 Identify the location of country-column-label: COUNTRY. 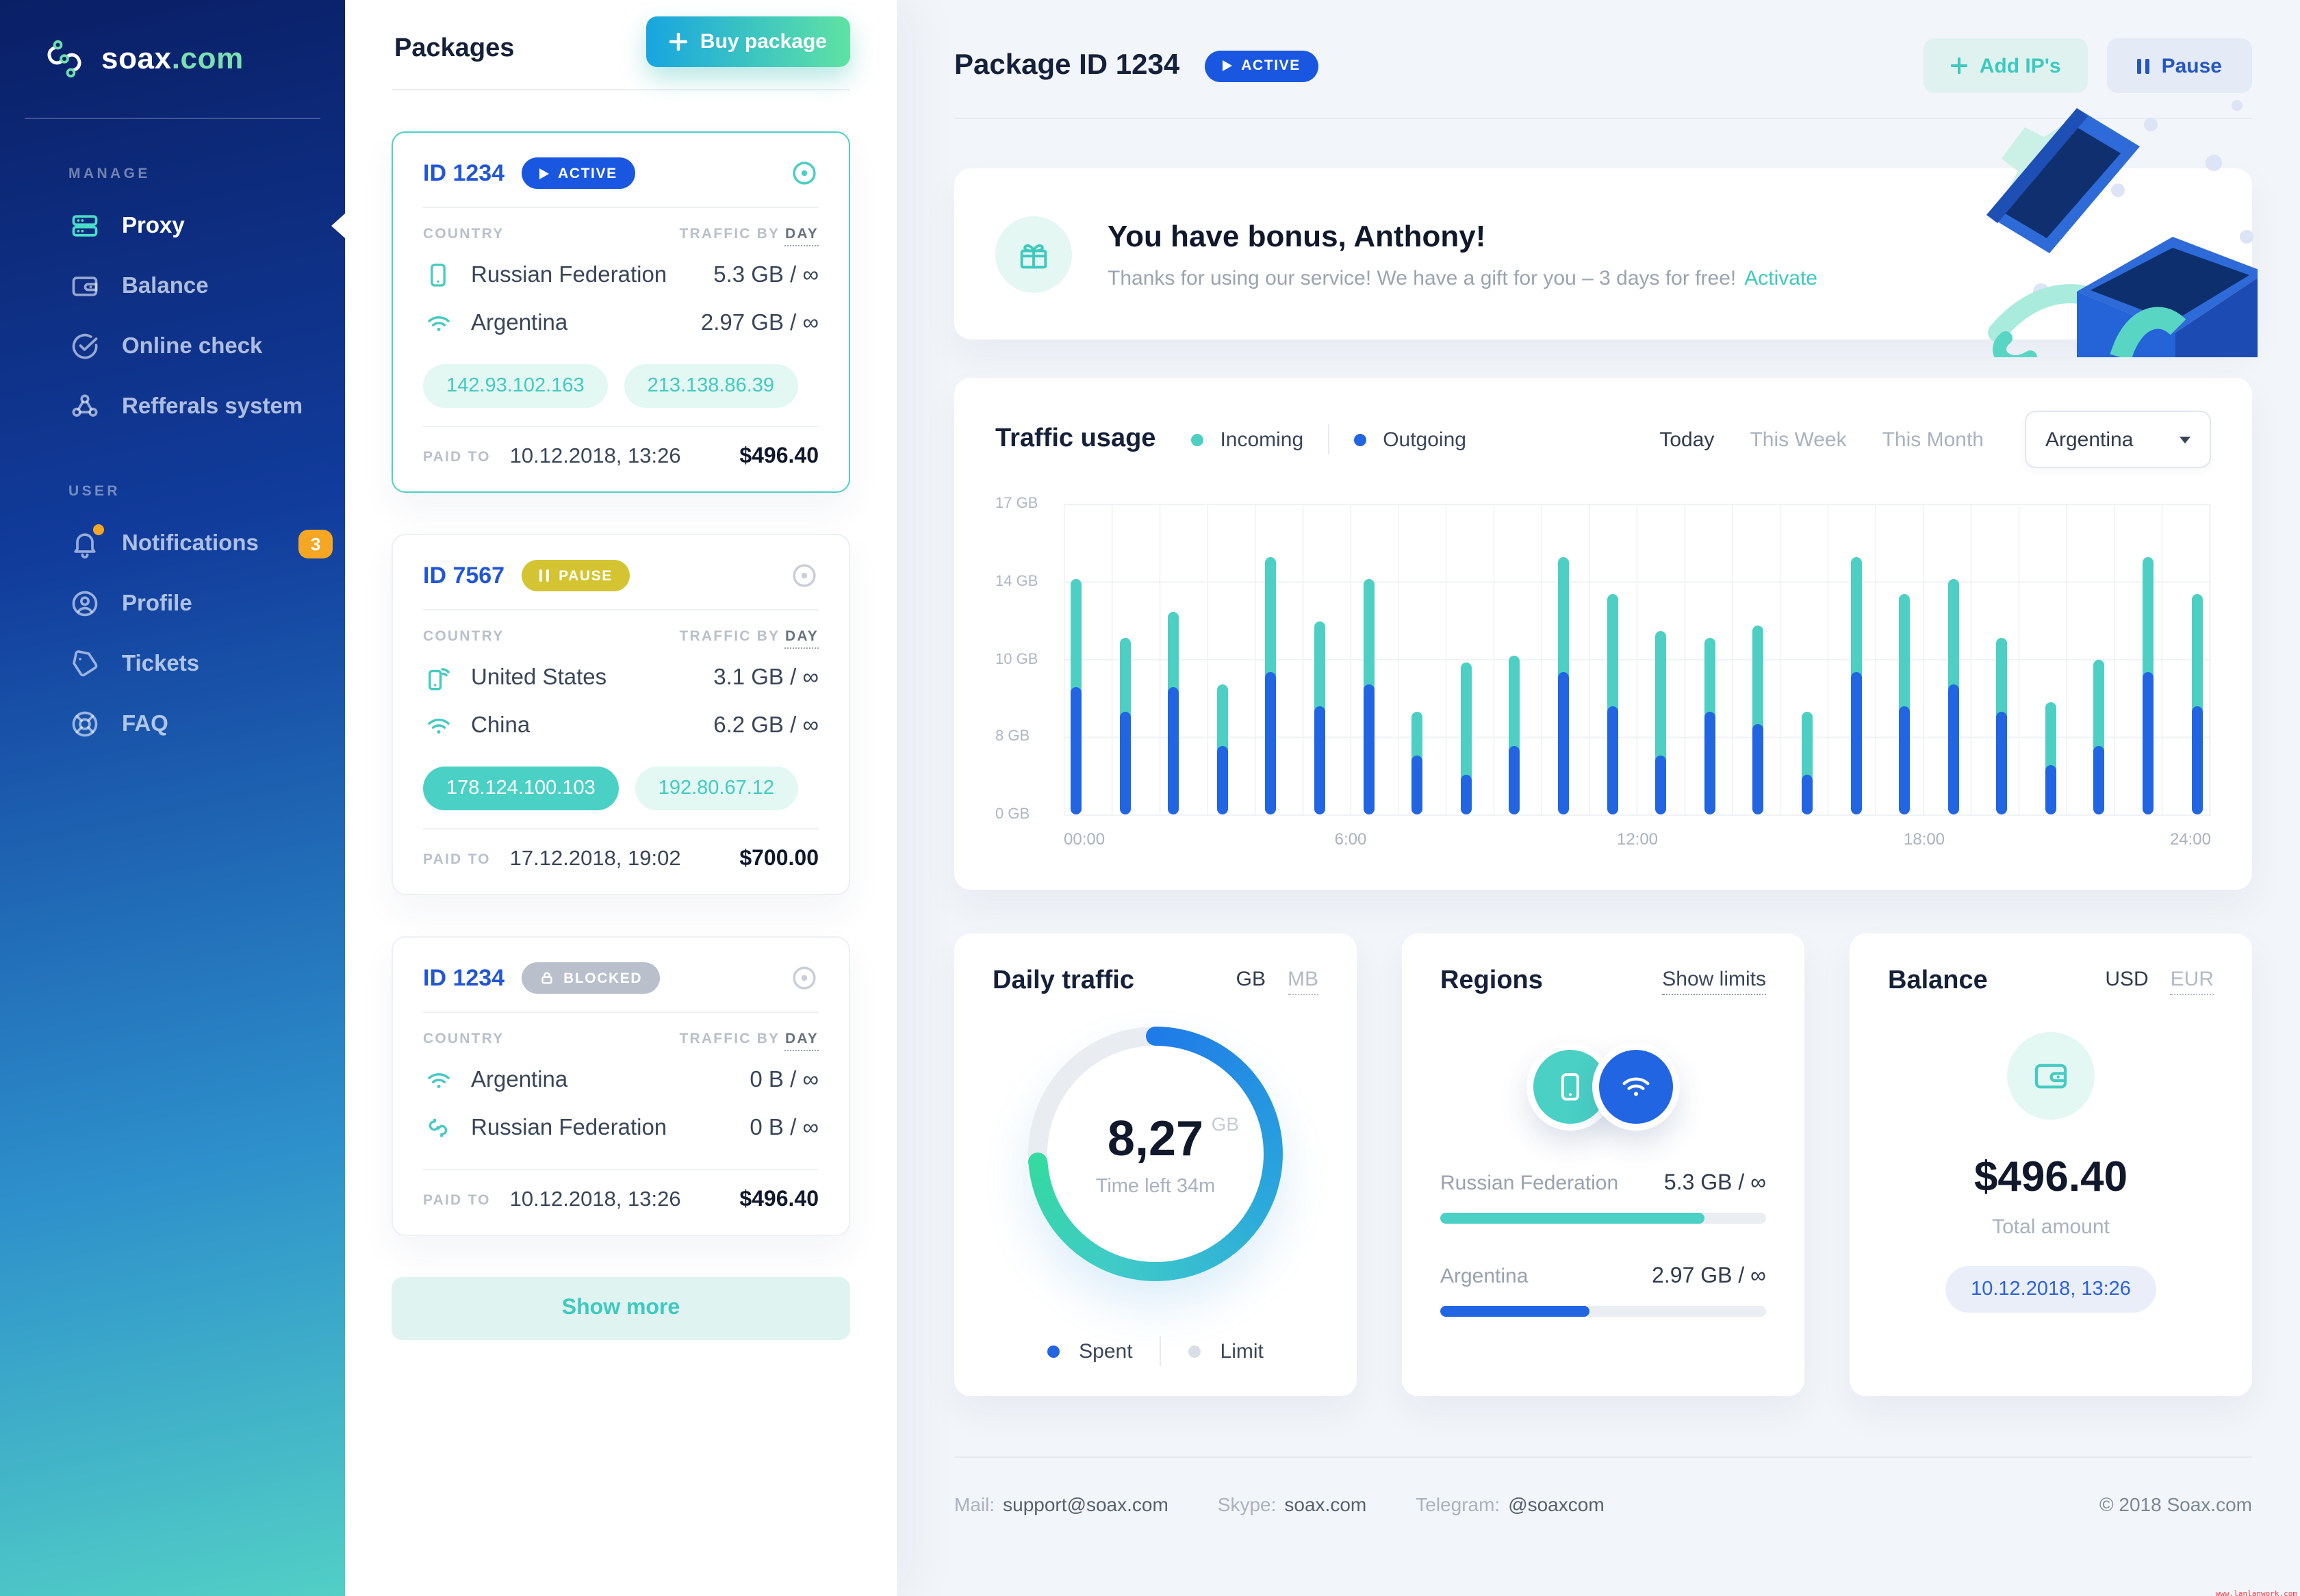
(464, 636).